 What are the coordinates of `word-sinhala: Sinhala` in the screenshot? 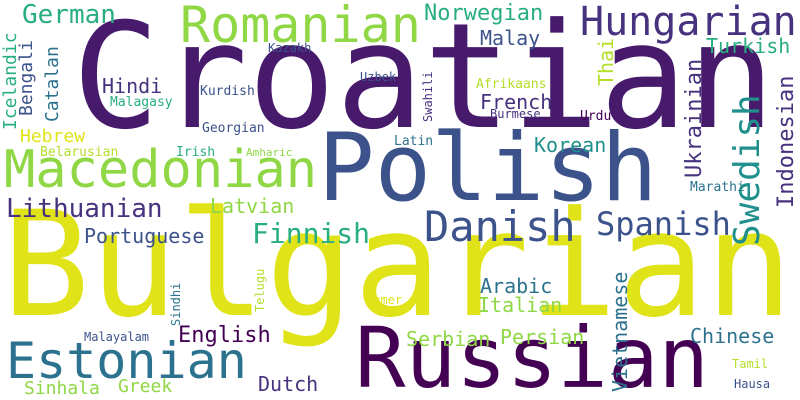 It's located at (62, 388).